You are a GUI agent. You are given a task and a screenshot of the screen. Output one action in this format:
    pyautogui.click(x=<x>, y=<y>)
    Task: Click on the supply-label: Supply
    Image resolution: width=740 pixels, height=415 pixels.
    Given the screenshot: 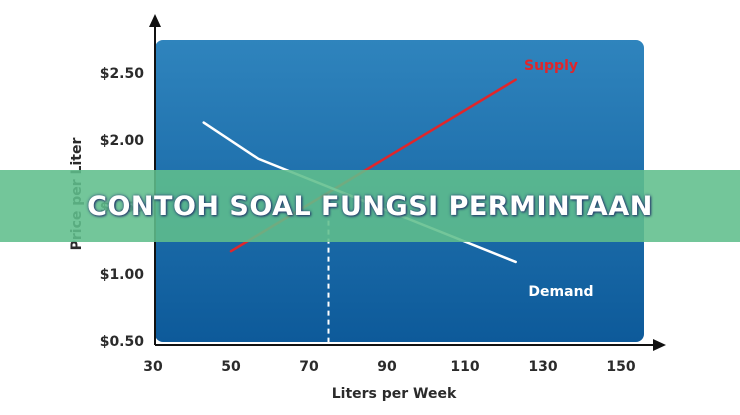 What is the action you would take?
    pyautogui.click(x=551, y=66)
    